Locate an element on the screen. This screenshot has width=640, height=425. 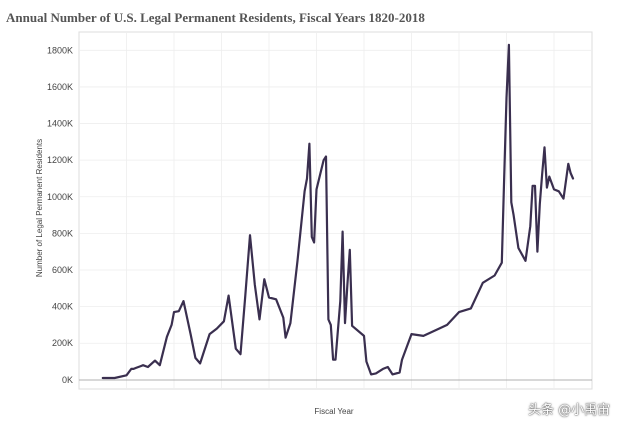
watermark-text: 头条 @小禹宙 is located at coordinates (569, 410).